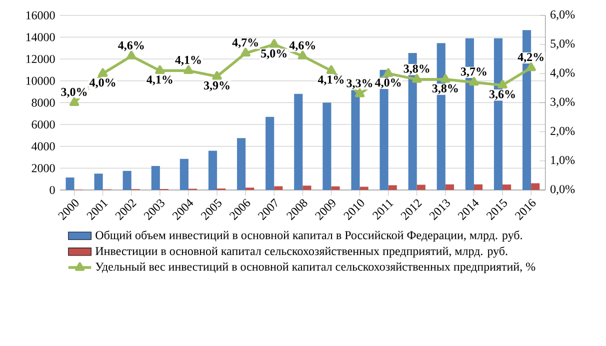 Image resolution: width=606 pixels, height=346 pixels. I want to click on data-label: 3,3%, so click(359, 84).